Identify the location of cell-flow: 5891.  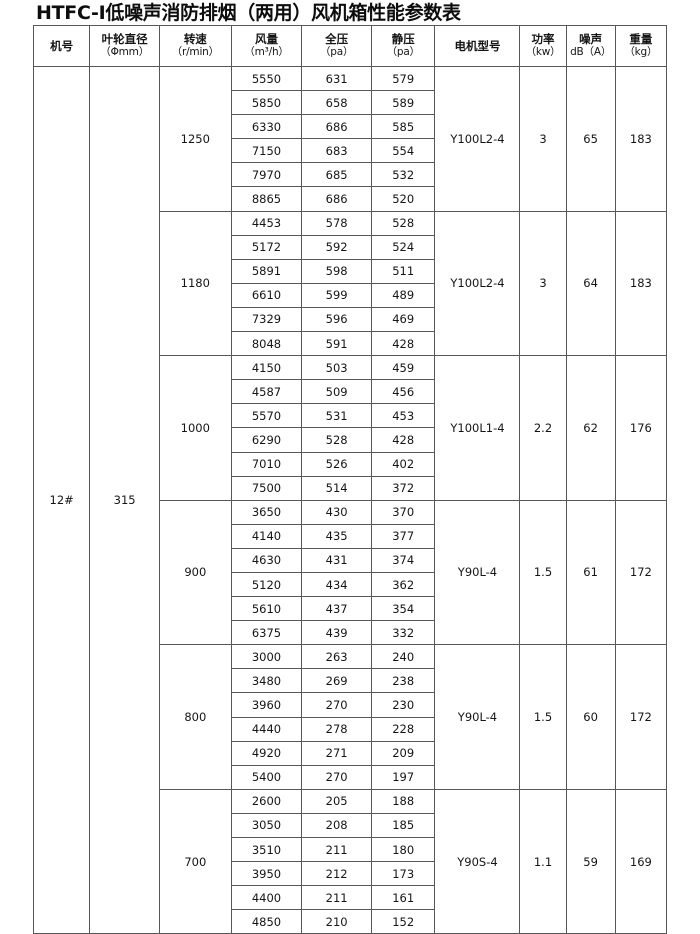
(266, 271).